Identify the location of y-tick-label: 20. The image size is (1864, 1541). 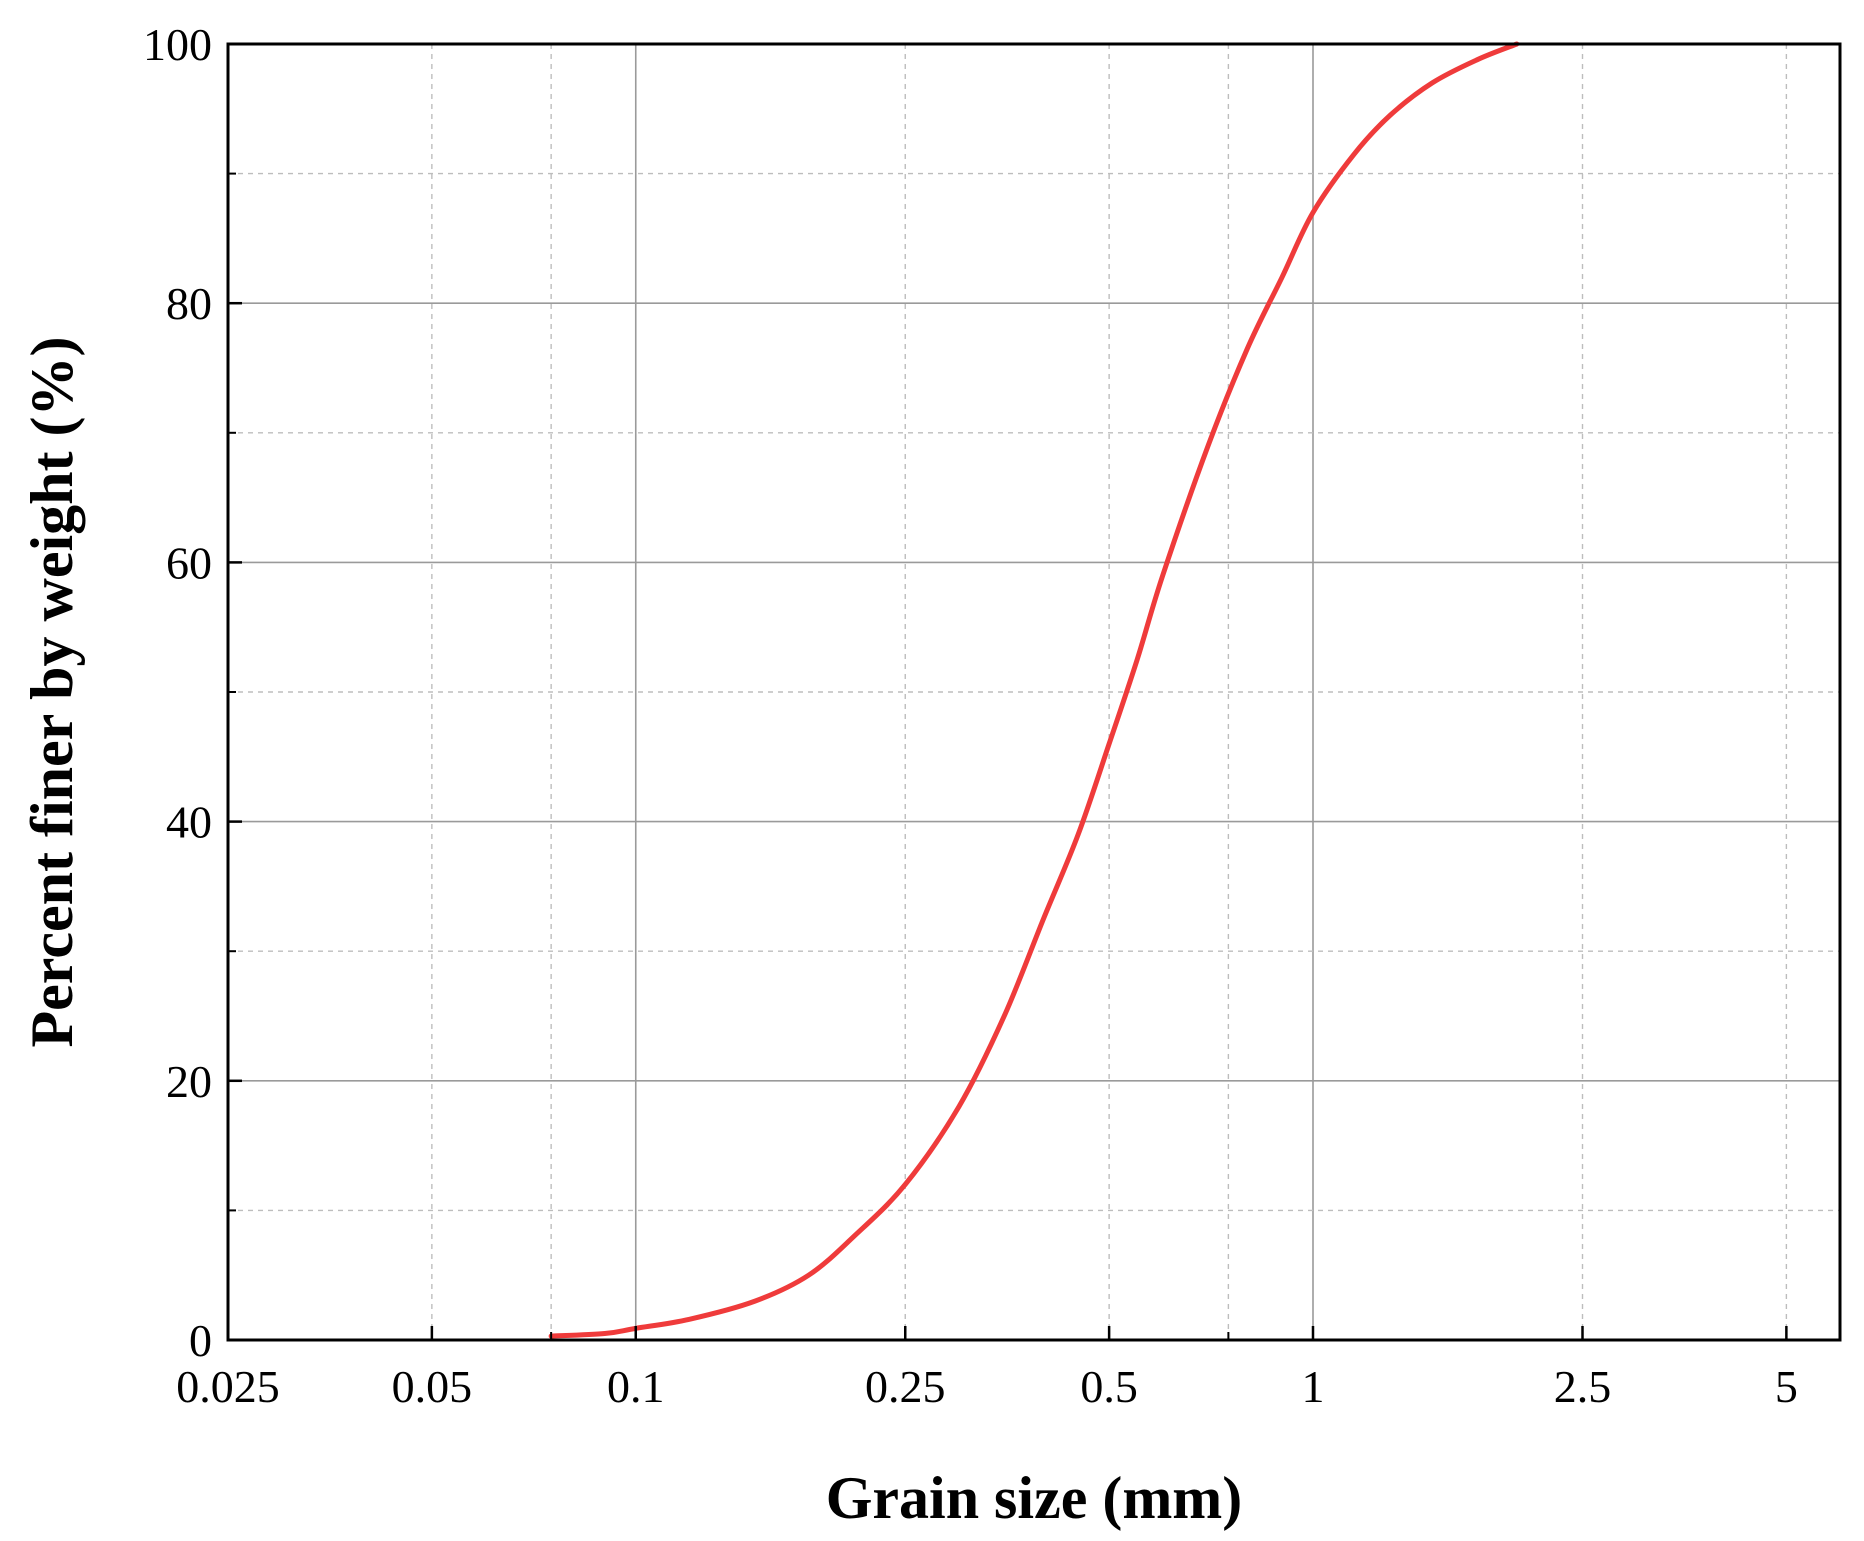
(189, 1081).